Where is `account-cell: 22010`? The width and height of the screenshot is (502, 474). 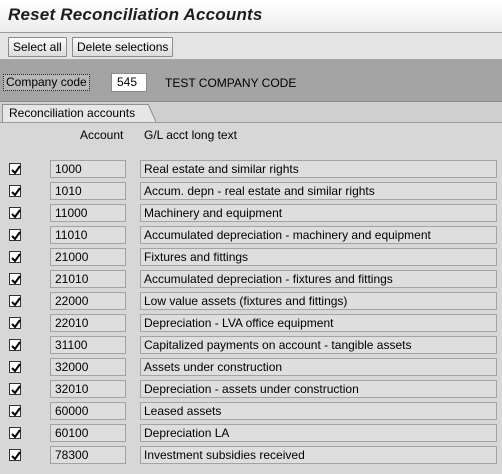
account-cell: 22010 is located at coordinates (88, 323).